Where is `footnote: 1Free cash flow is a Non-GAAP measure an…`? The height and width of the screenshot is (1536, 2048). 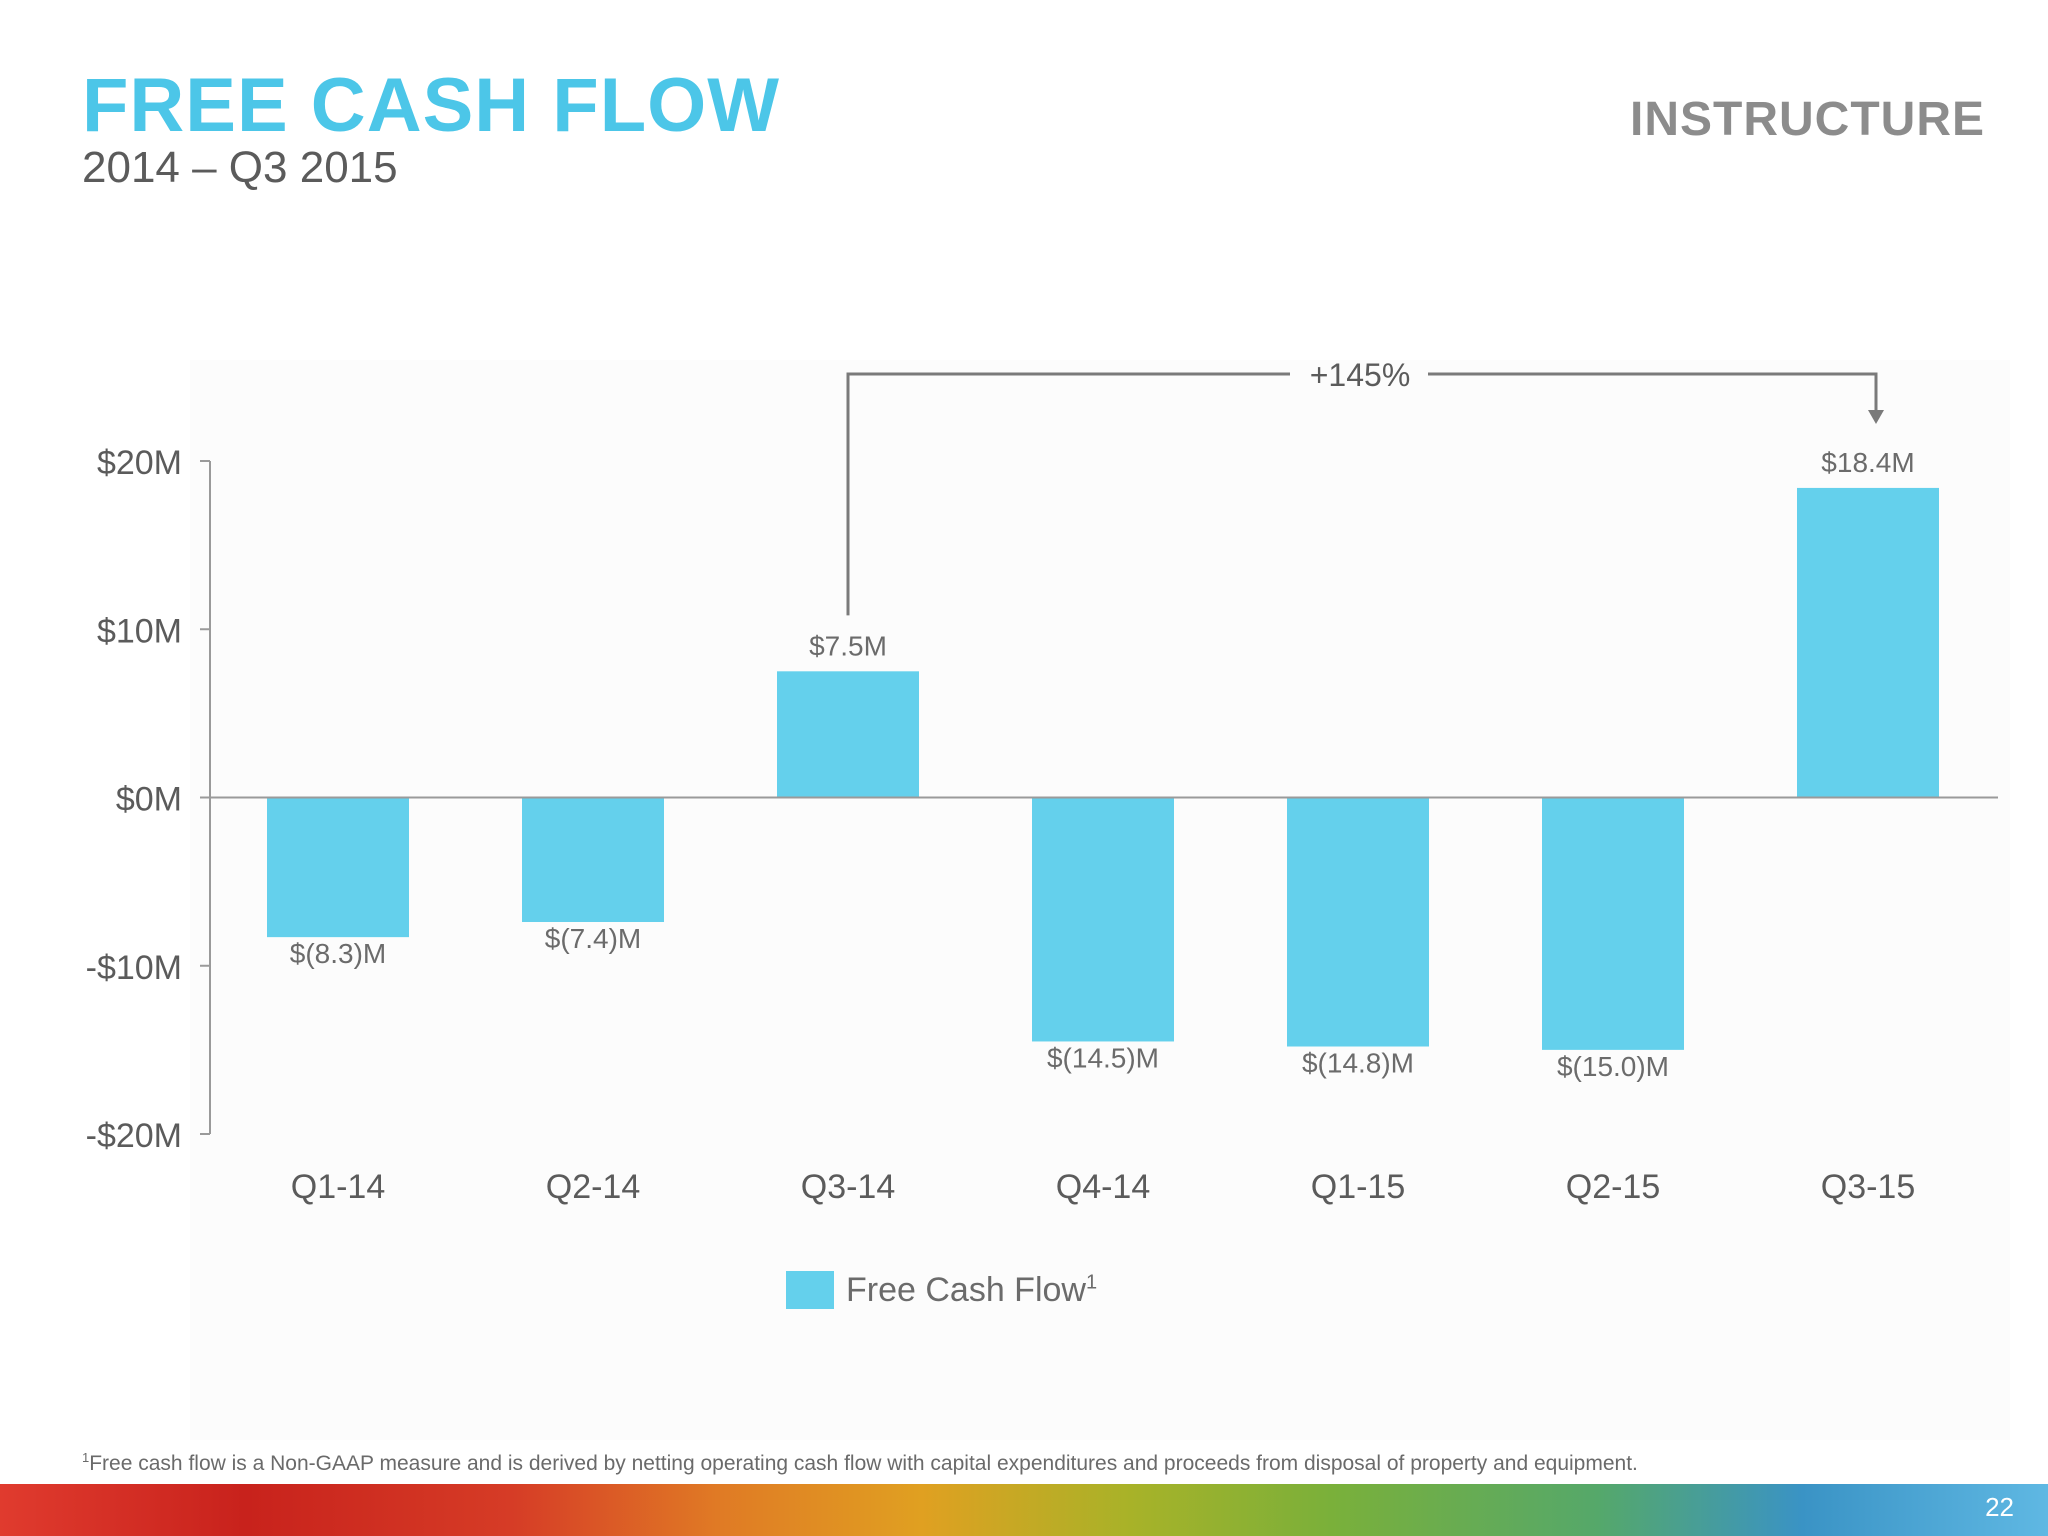 footnote: 1Free cash flow is a Non-GAAP measure an… is located at coordinates (860, 1463).